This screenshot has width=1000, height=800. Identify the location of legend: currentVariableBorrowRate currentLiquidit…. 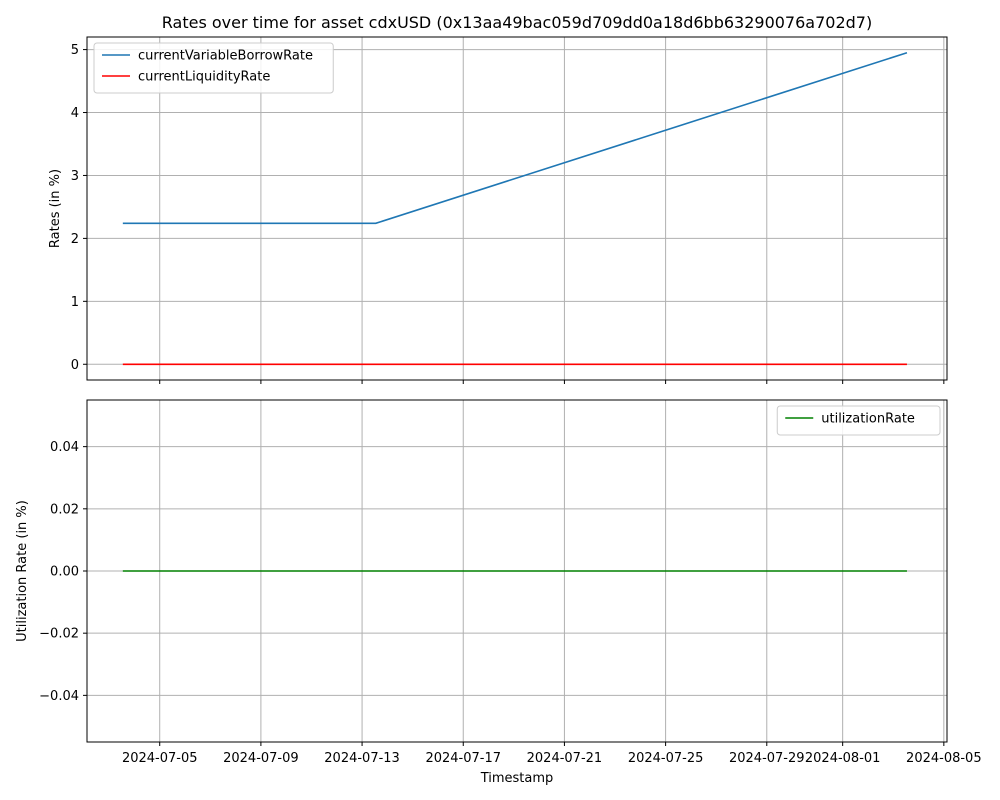
(213, 68).